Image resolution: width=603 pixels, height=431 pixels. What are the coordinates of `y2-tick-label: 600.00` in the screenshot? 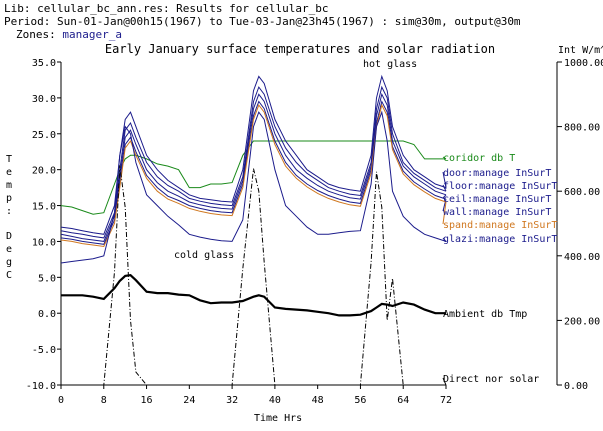 It's located at (582, 192).